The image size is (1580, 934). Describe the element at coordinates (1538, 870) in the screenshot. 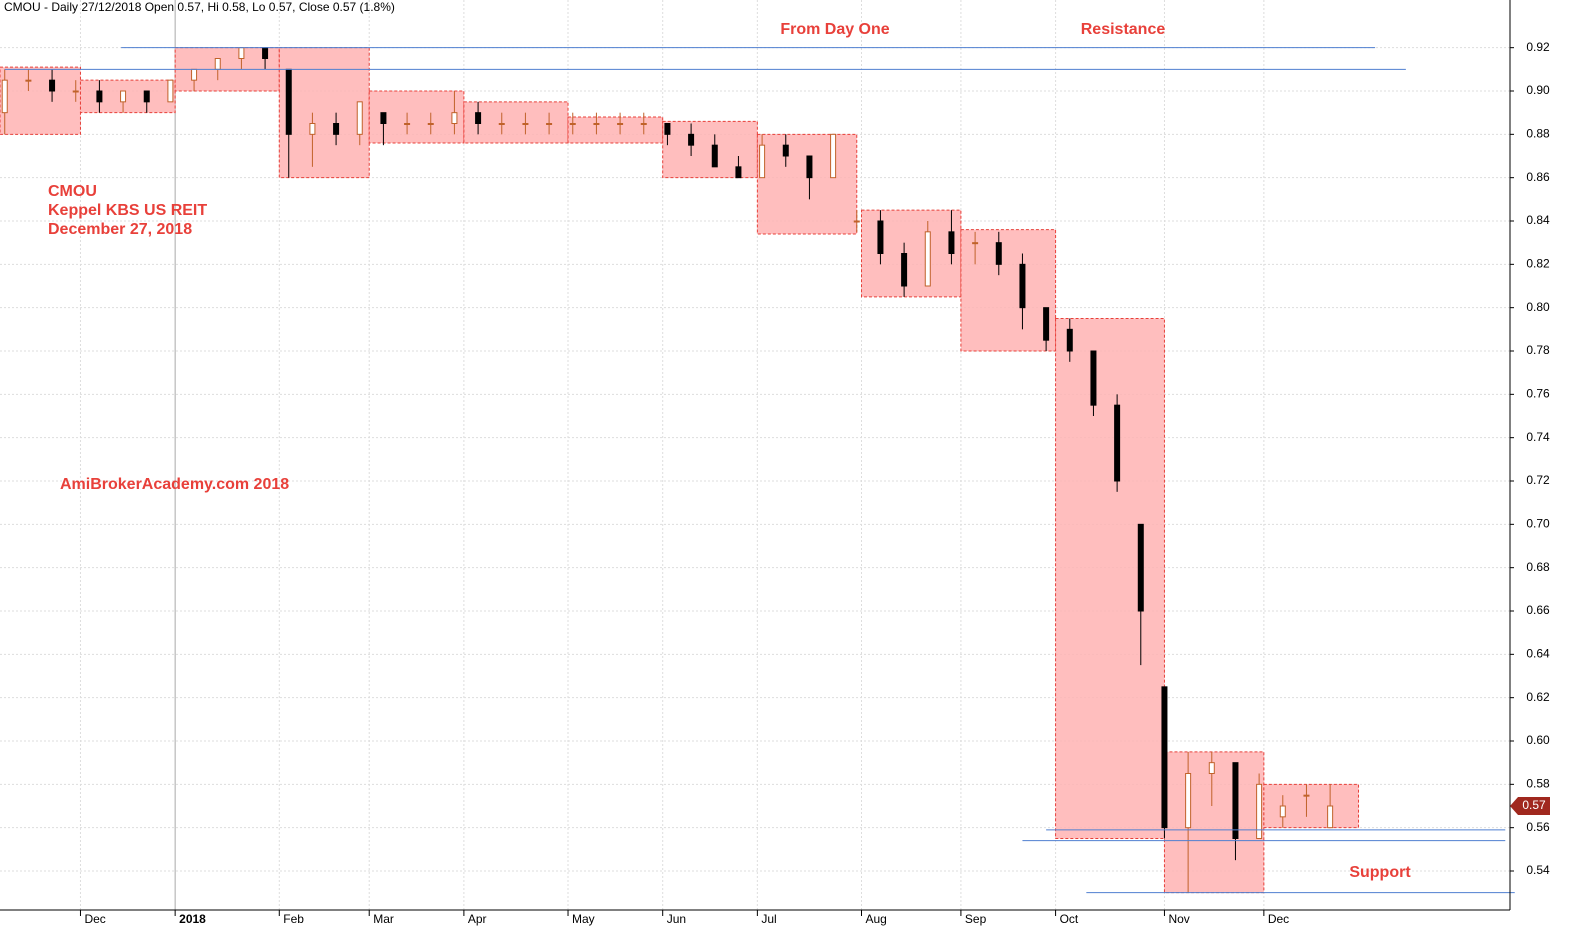

I see `y-tick-label: 0.54` at that location.